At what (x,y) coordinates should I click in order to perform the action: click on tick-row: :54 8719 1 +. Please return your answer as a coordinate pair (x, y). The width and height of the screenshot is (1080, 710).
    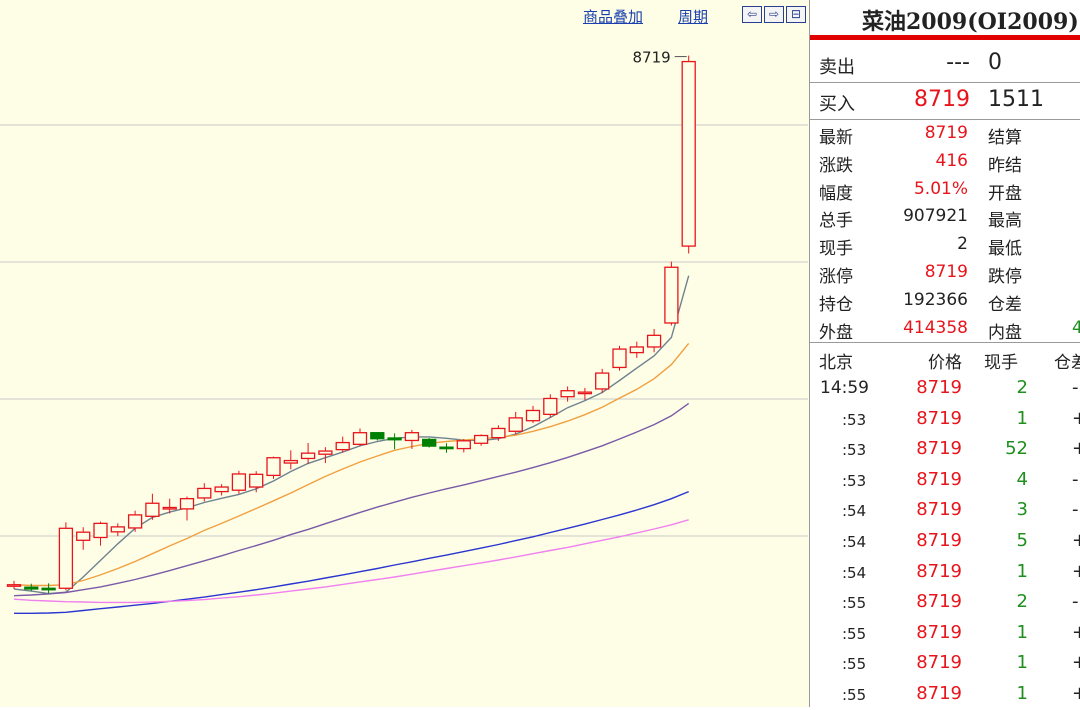
    Looking at the image, I should click on (945, 573).